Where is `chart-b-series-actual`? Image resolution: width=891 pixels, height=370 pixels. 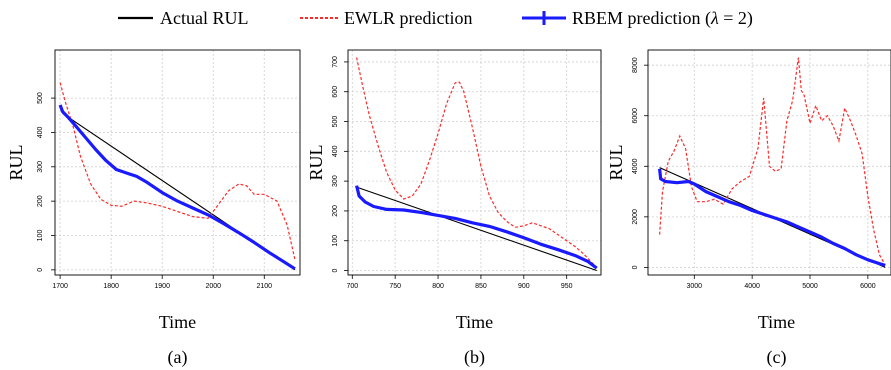 chart-b-series-actual is located at coordinates (476, 229).